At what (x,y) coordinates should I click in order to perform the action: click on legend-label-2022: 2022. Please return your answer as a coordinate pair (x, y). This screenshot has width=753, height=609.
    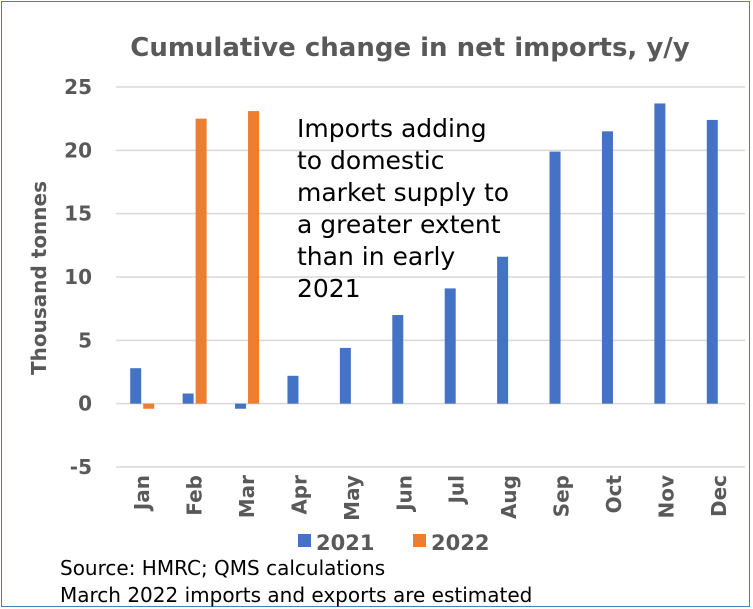
    Looking at the image, I should click on (460, 543).